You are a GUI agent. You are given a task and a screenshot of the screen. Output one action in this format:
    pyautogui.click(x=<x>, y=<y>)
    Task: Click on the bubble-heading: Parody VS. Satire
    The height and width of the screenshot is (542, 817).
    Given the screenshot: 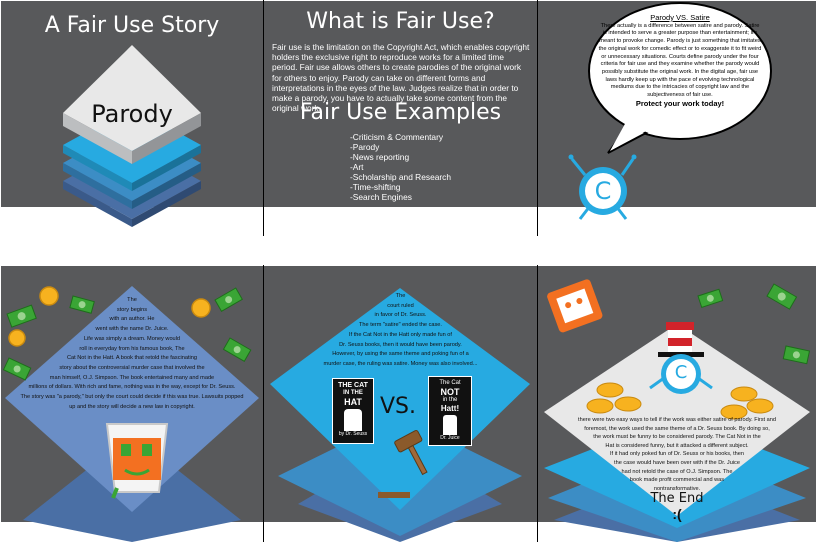 What is the action you would take?
    pyautogui.click(x=680, y=17)
    